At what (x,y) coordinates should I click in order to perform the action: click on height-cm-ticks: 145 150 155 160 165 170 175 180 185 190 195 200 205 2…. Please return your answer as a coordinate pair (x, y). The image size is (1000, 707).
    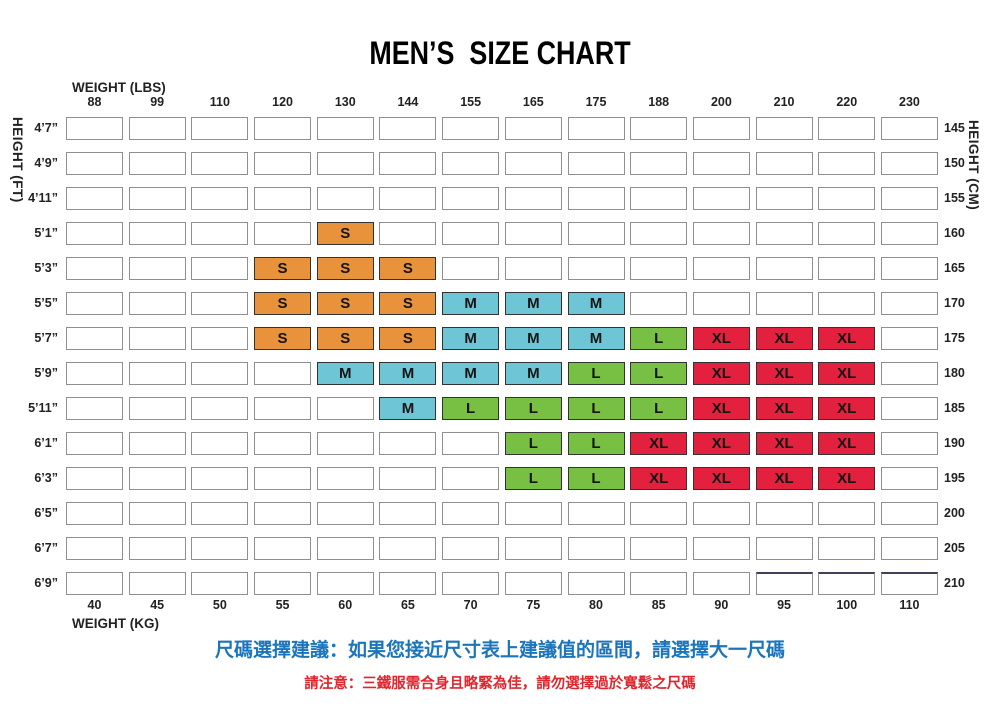
    Looking at the image, I should click on (962, 362).